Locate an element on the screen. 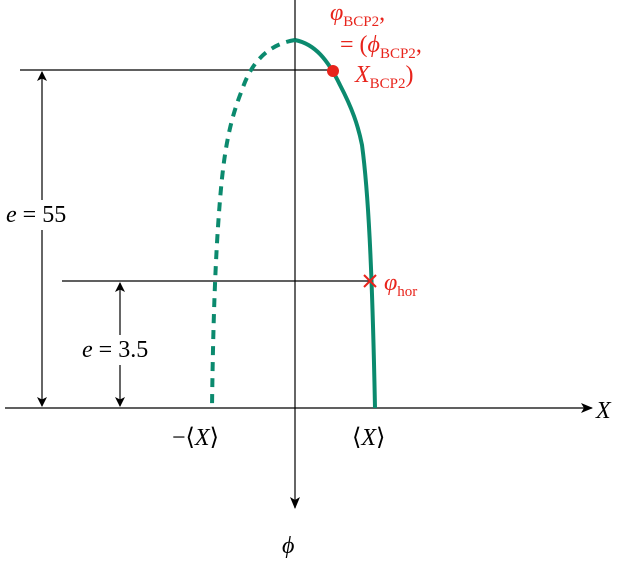 The image size is (623, 563). hor-label: φhor is located at coordinates (400, 285).